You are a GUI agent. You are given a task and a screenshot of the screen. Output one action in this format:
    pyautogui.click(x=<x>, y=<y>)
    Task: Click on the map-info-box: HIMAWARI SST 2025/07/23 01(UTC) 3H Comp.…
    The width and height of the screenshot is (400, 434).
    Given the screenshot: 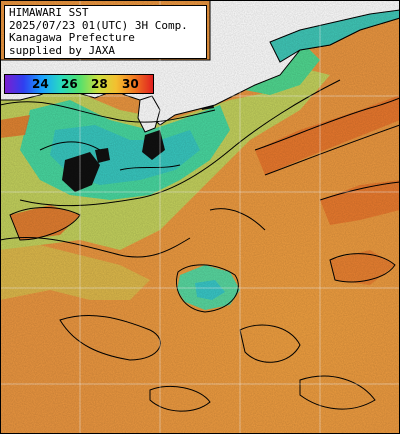 What is the action you would take?
    pyautogui.click(x=105, y=32)
    